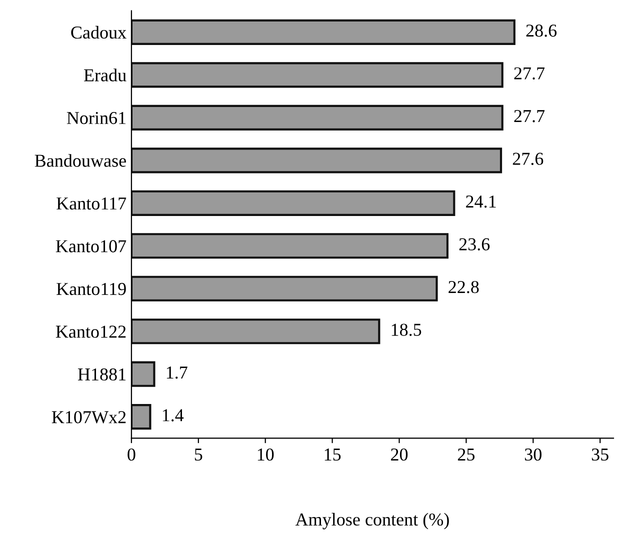  I want to click on y-tick-label: Cadoux, so click(98, 32).